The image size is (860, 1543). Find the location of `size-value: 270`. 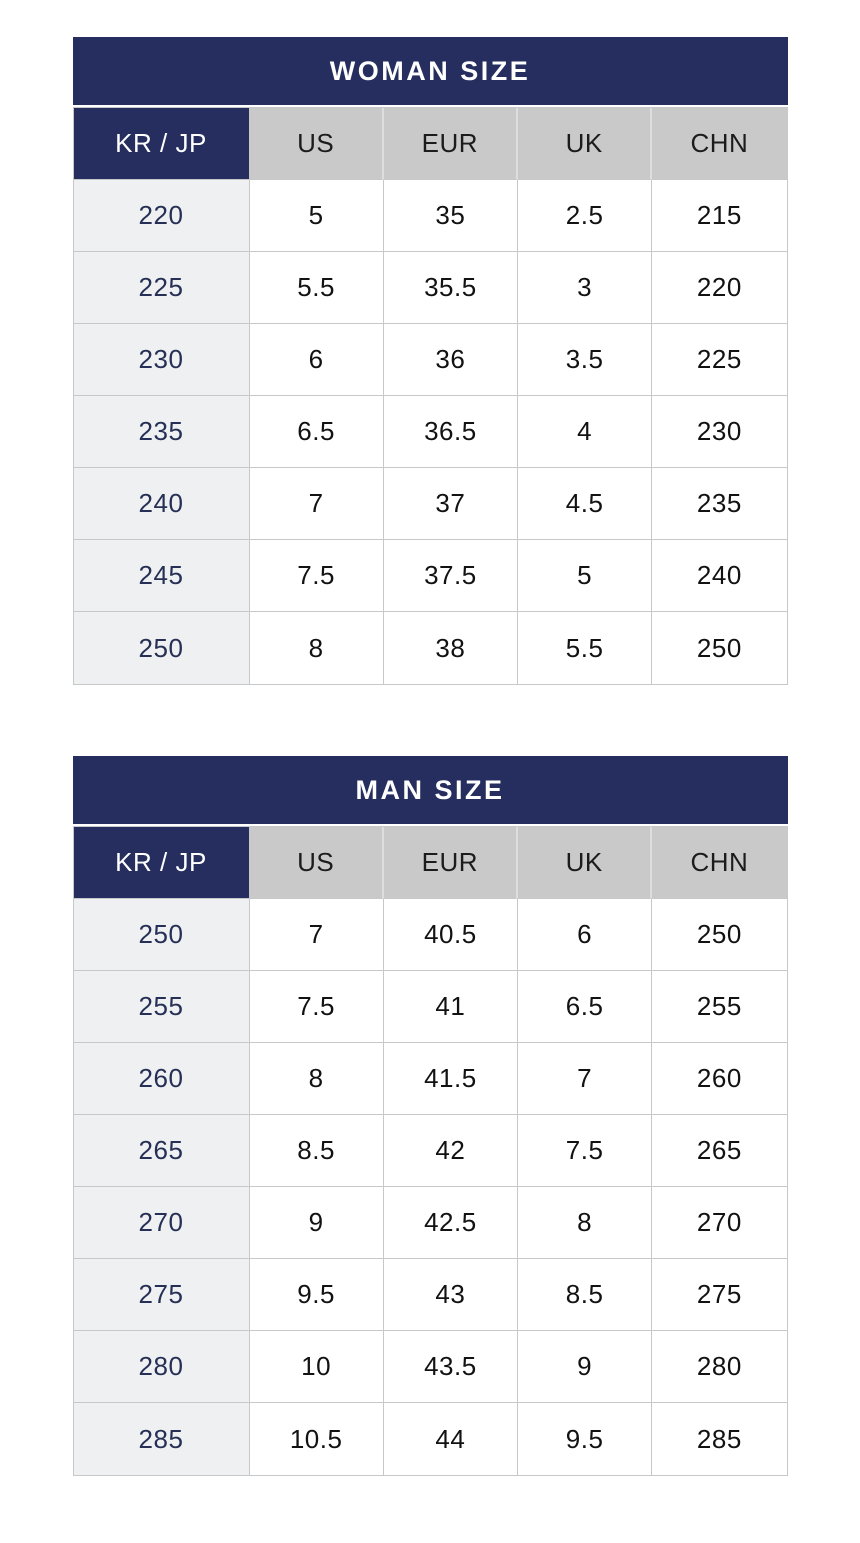

size-value: 270 is located at coordinates (719, 1223).